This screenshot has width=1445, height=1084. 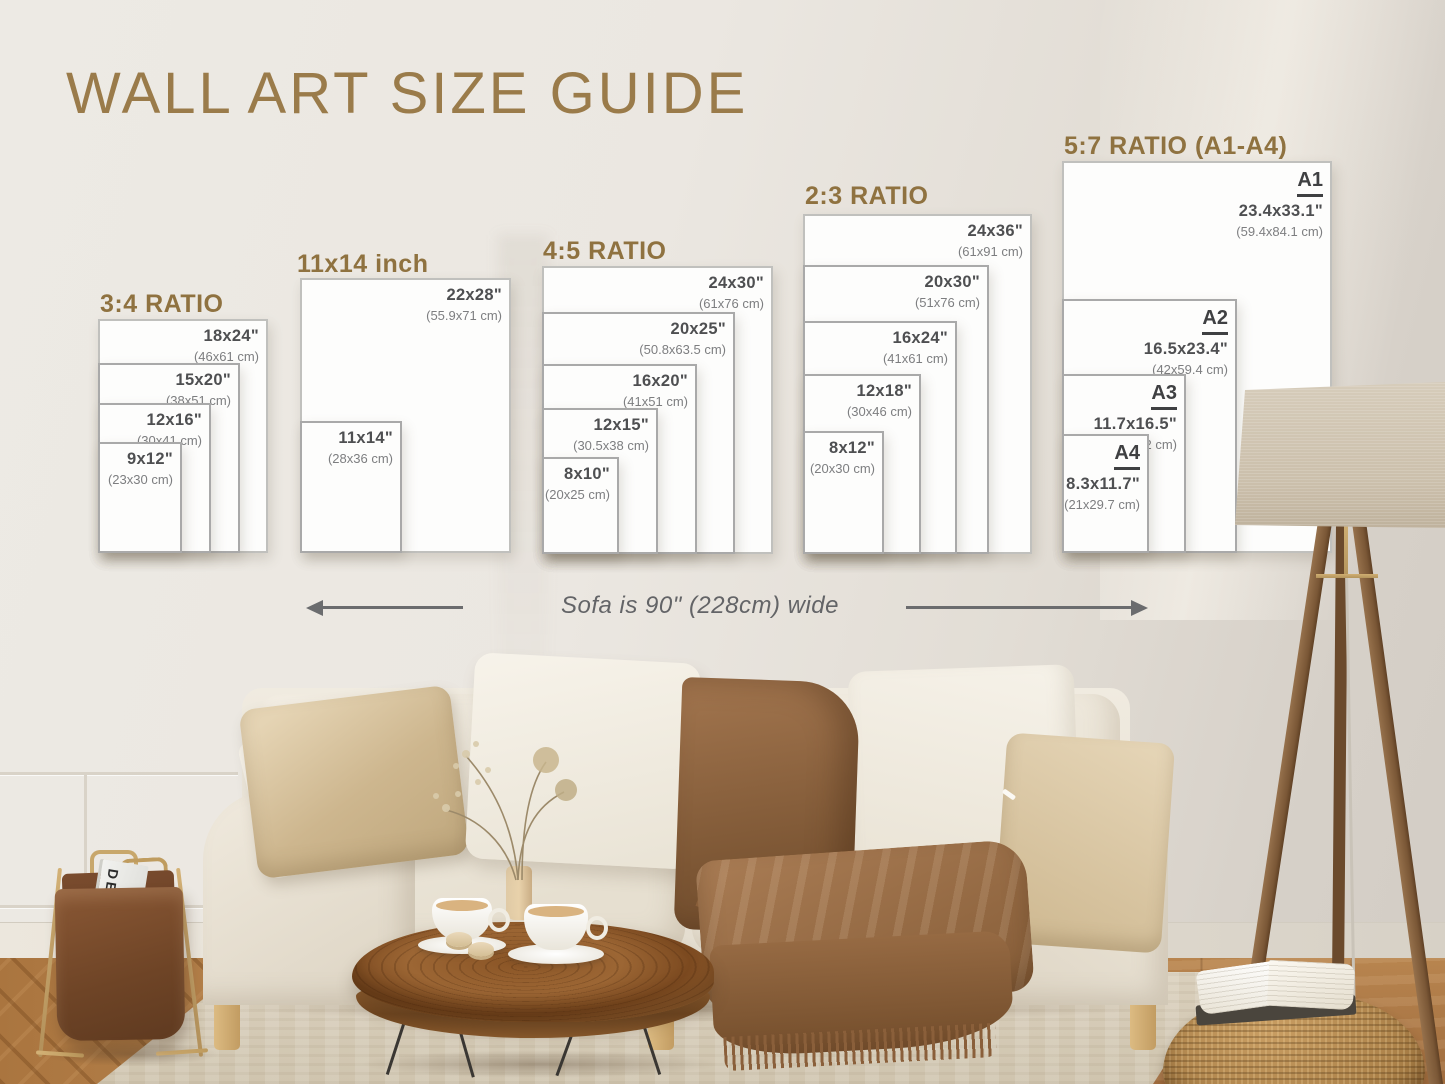 I want to click on size-label-18x24: 18x24" (46x61 cm), so click(x=226, y=345).